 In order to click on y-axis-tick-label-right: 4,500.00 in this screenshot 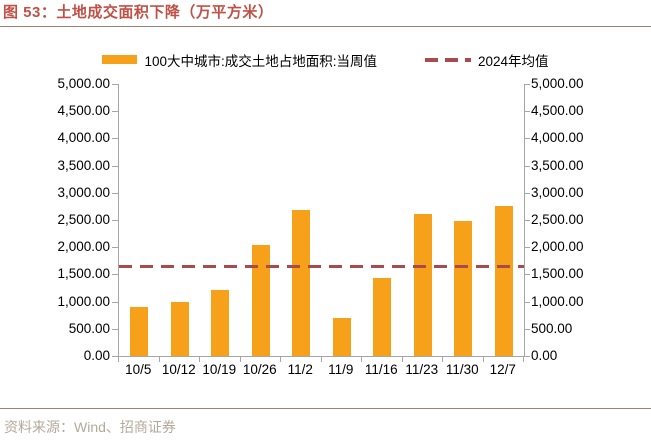, I will do `click(557, 111)`.